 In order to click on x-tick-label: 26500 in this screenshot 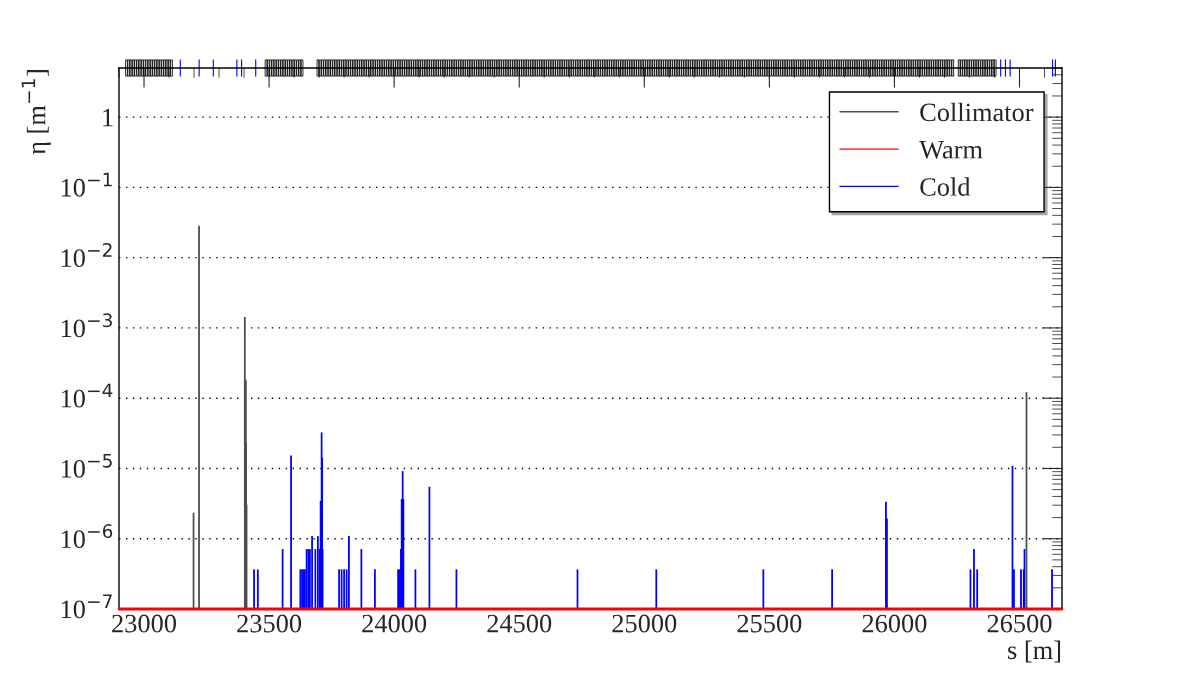, I will do `click(1019, 623)`.